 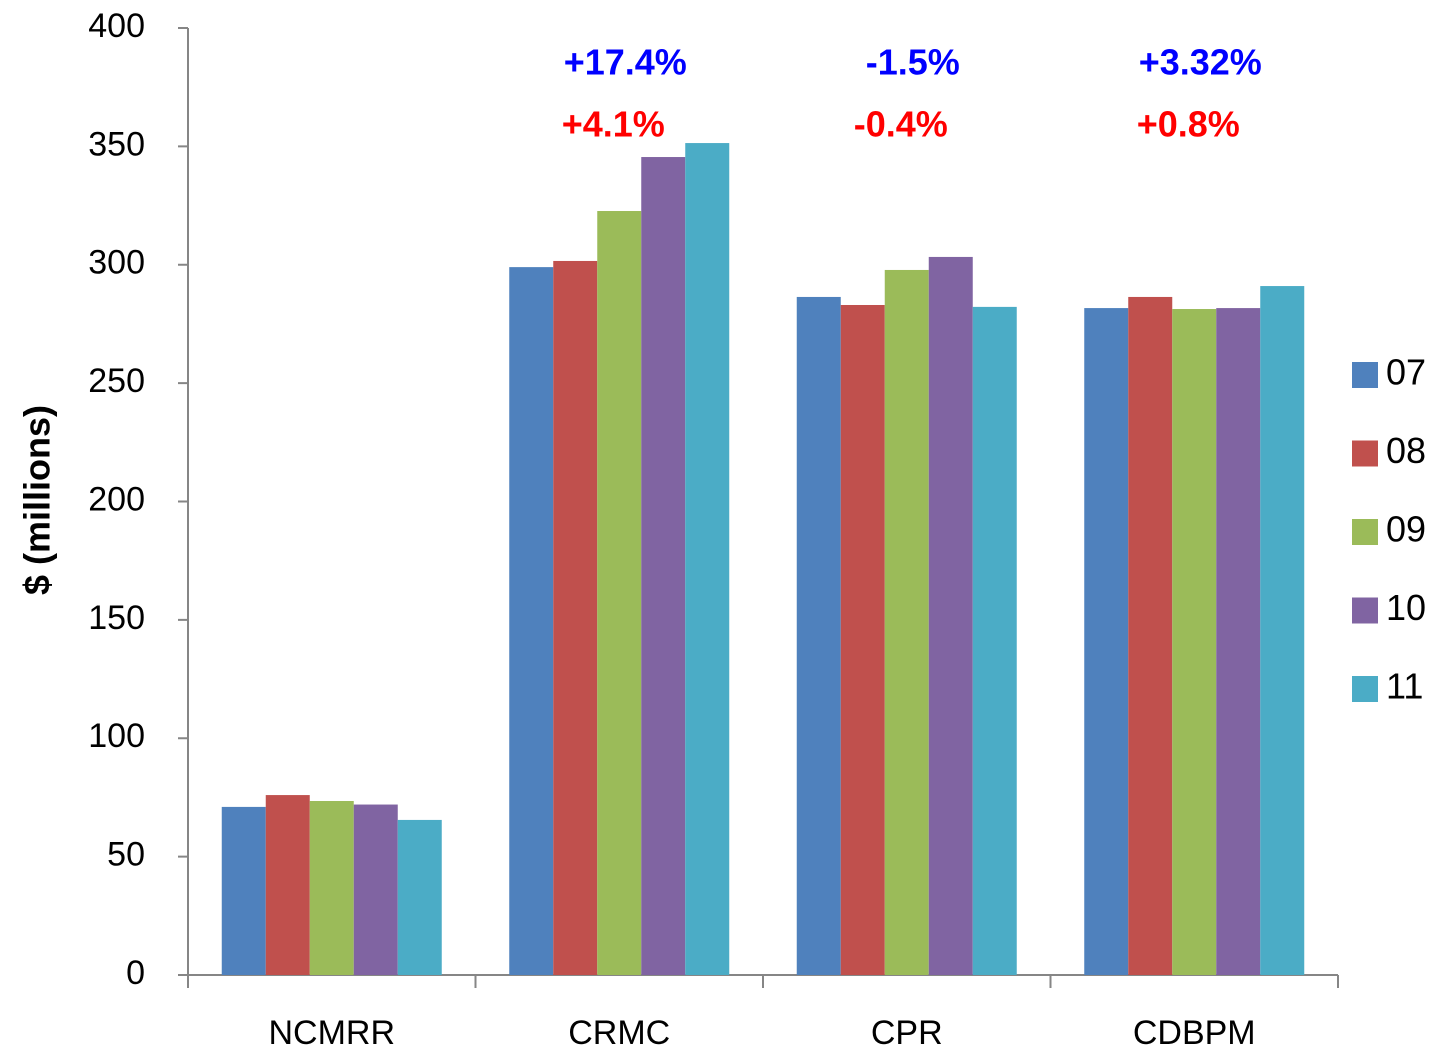 What do you see at coordinates (116, 263) in the screenshot?
I see `y-tick-label: 300` at bounding box center [116, 263].